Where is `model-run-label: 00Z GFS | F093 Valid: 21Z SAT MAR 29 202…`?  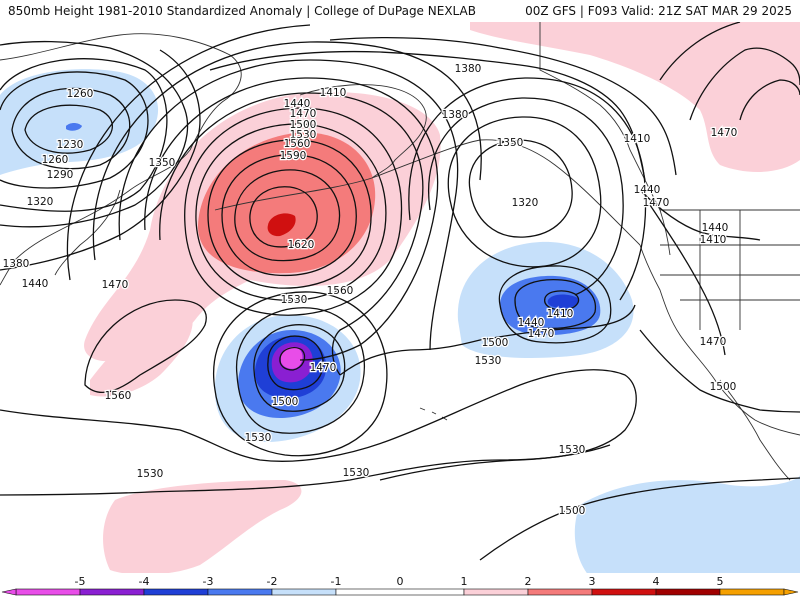
model-run-label: 00Z GFS | F093 Valid: 21Z SAT MAR 29 202… is located at coordinates (658, 11).